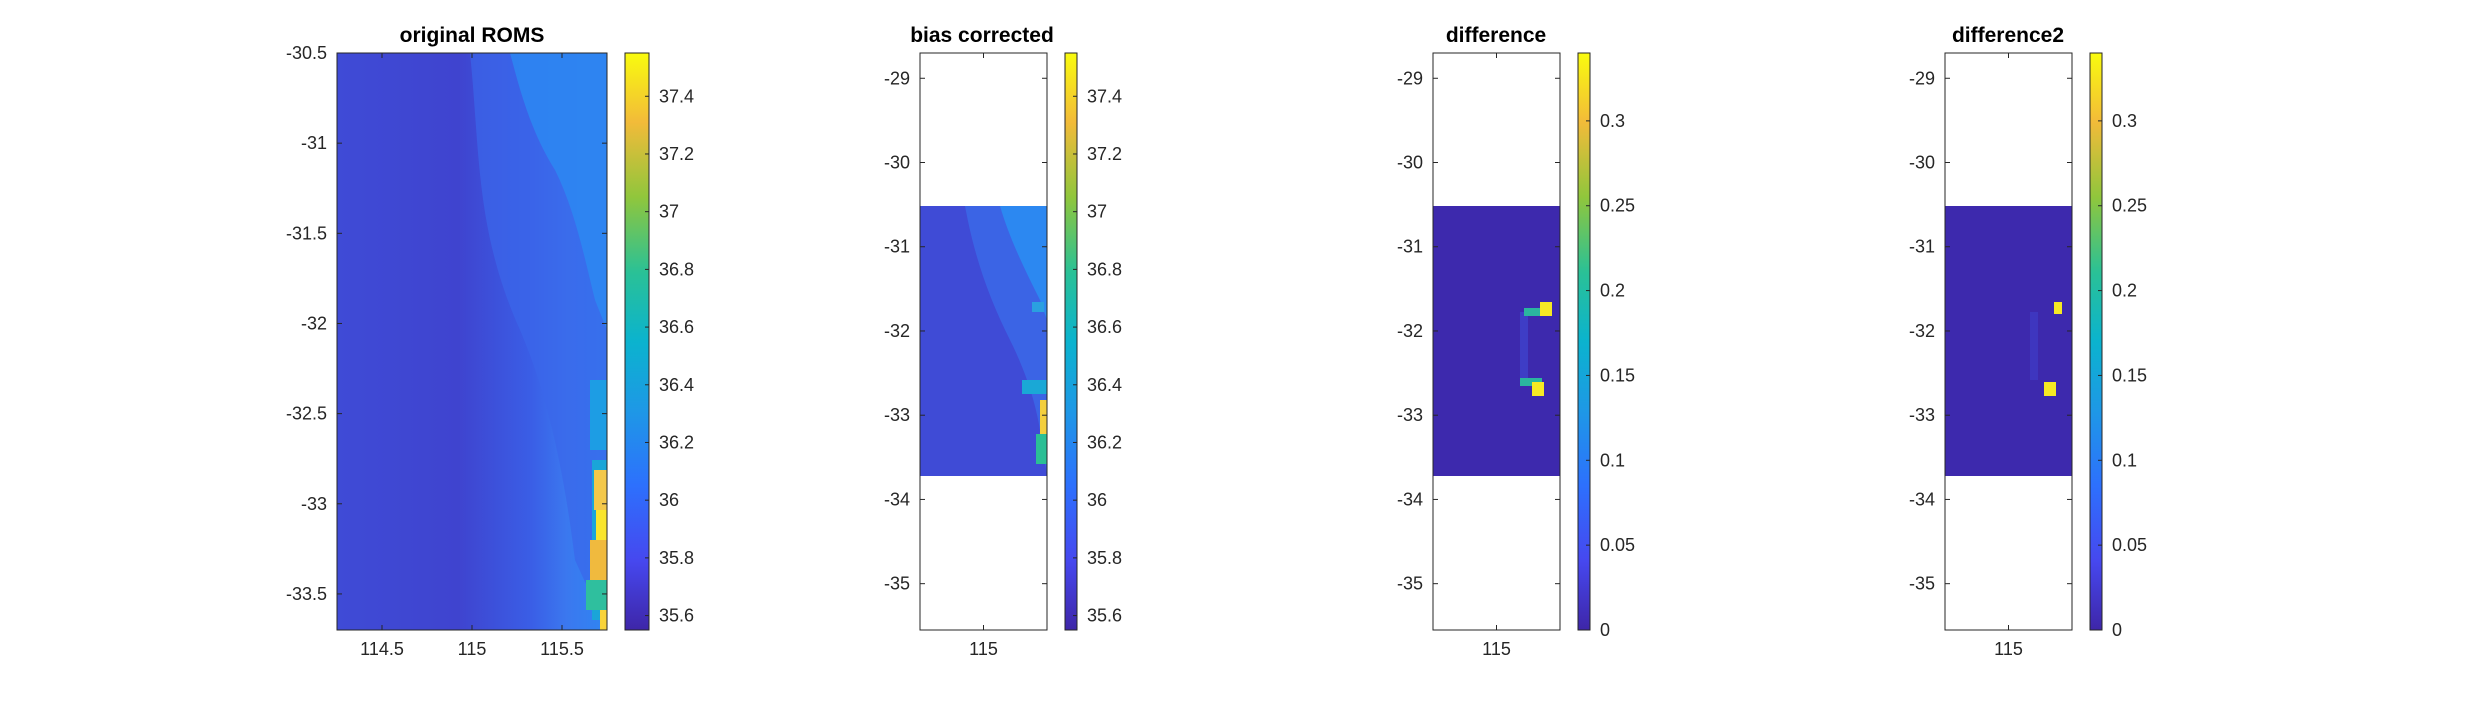 This screenshot has height=709, width=2480. I want to click on heatmap-original-roms, so click(472, 341).